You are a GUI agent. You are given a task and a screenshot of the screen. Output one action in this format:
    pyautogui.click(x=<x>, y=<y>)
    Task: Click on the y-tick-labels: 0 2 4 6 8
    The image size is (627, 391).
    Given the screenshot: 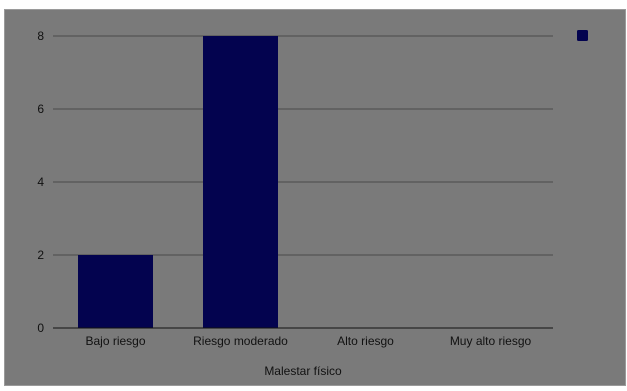 What is the action you would take?
    pyautogui.click(x=40, y=182)
    